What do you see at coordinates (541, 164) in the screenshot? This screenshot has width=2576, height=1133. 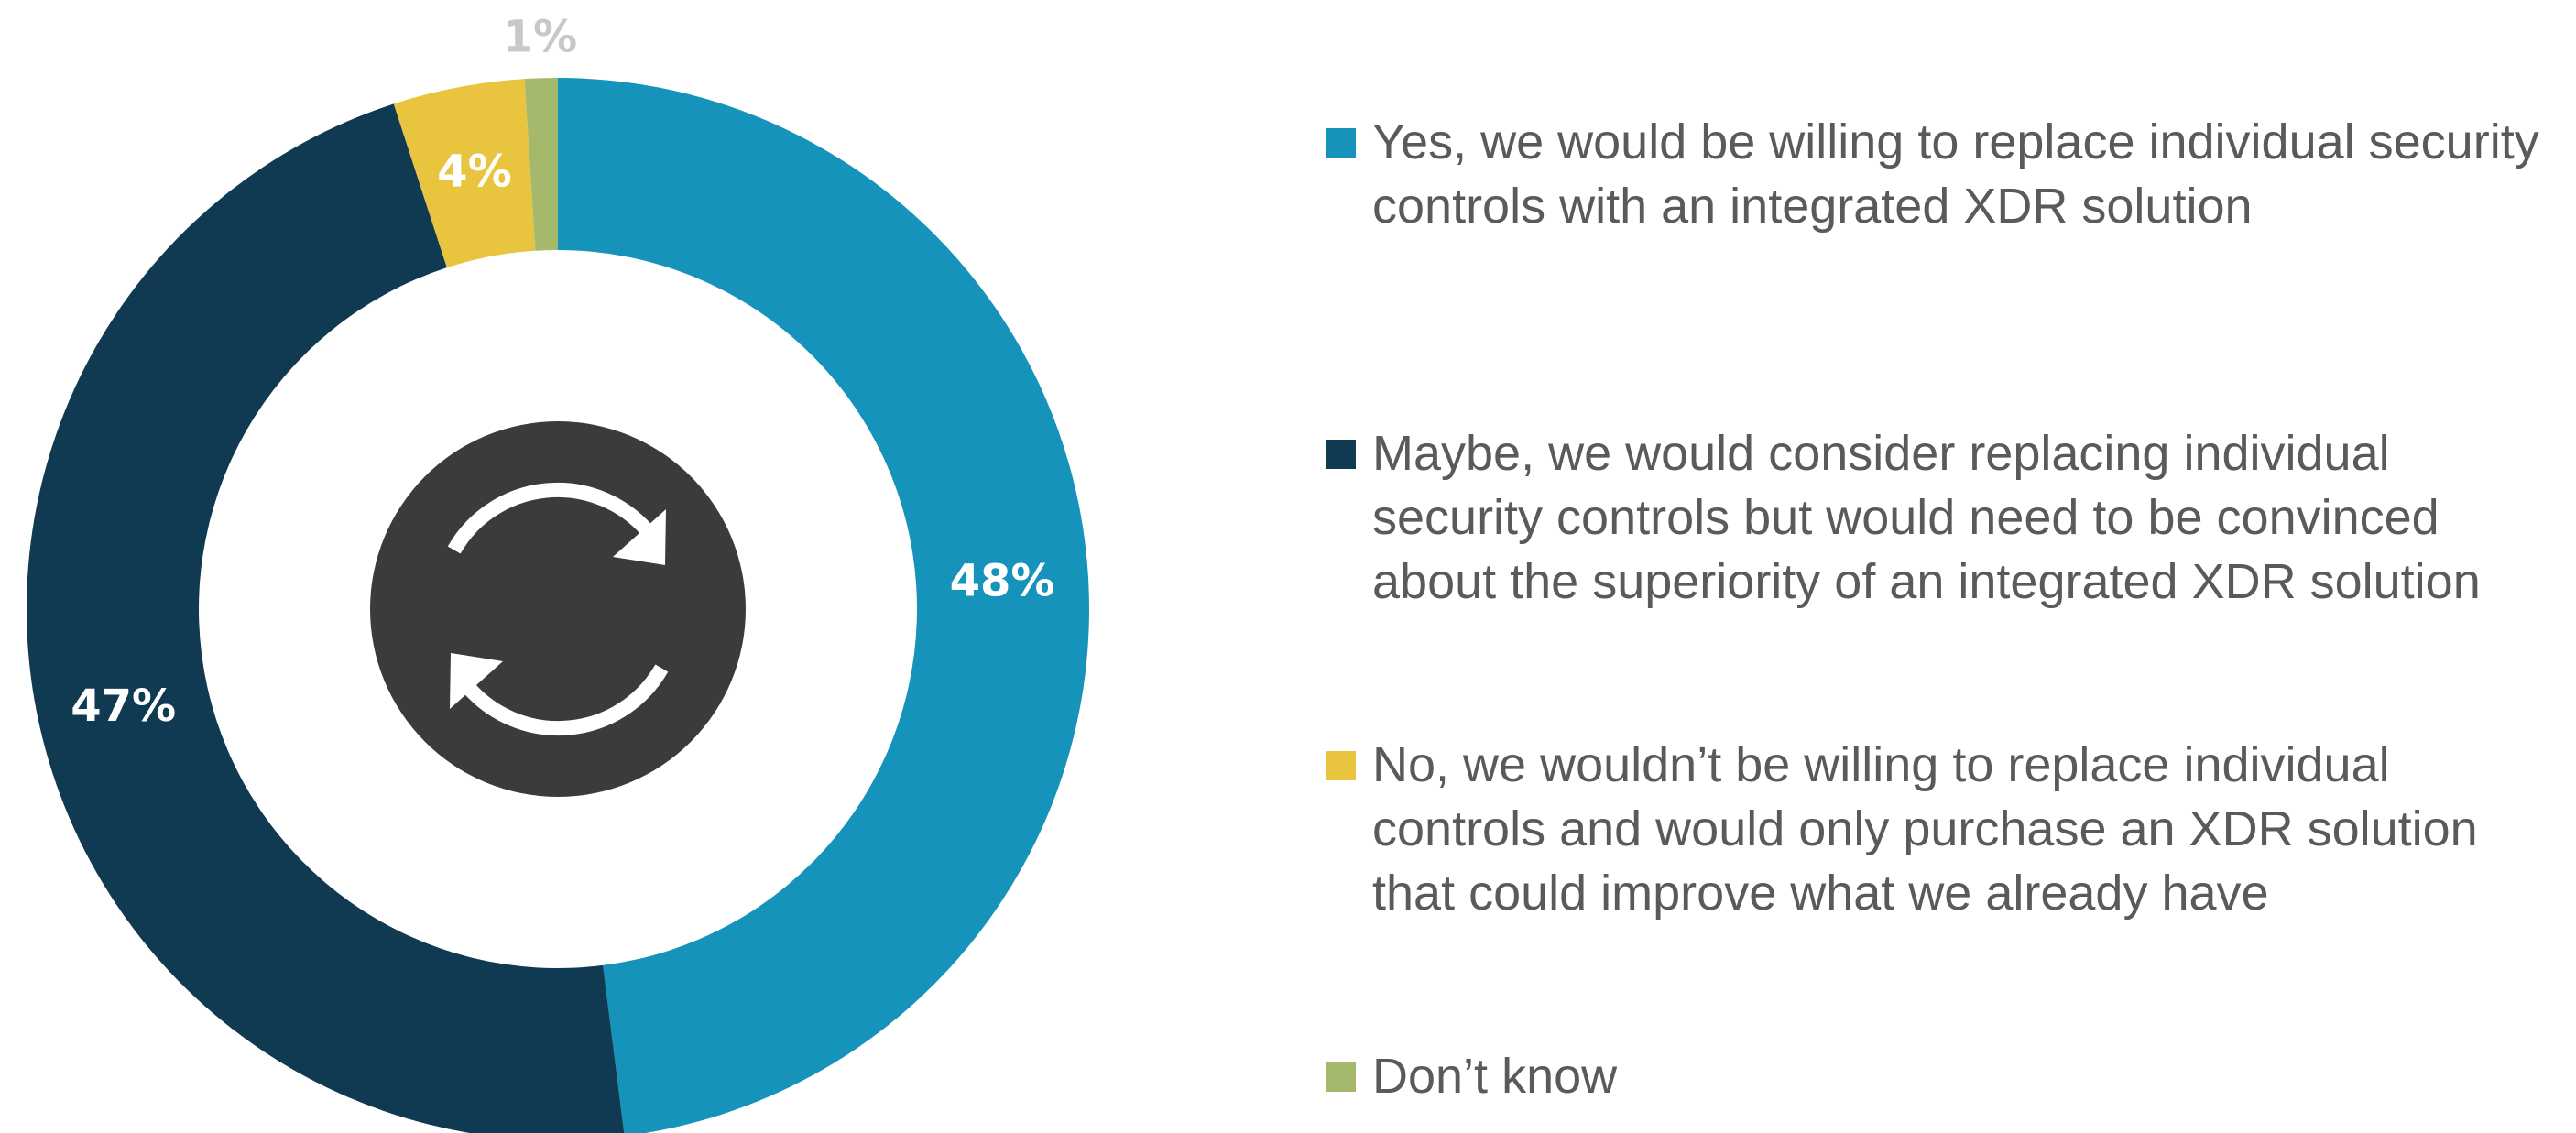 I see `donut-slice-dont-know` at bounding box center [541, 164].